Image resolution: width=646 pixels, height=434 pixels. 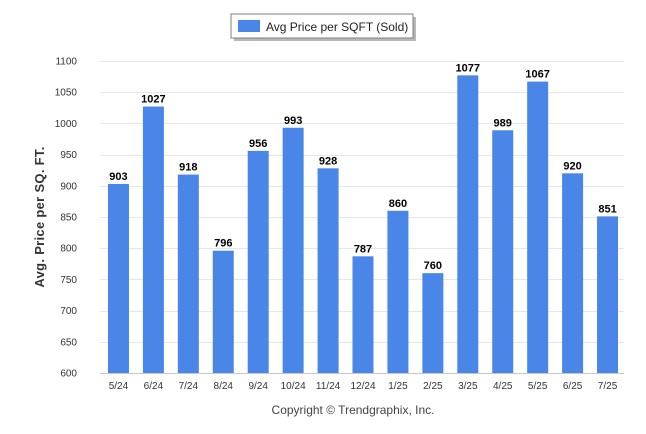 What do you see at coordinates (189, 386) in the screenshot?
I see `x-tick-label: 7/24` at bounding box center [189, 386].